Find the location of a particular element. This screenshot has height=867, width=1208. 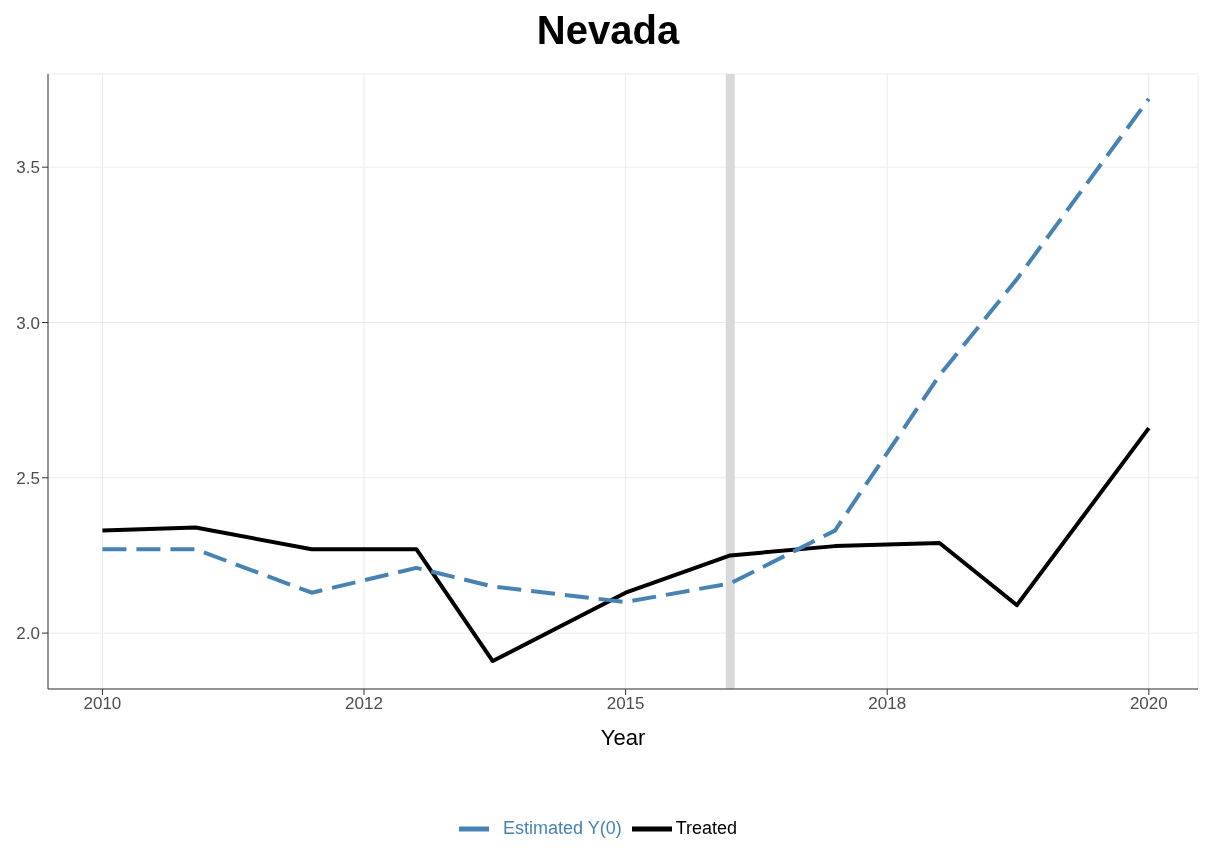

x-tick-label: 2010 is located at coordinates (102, 704).